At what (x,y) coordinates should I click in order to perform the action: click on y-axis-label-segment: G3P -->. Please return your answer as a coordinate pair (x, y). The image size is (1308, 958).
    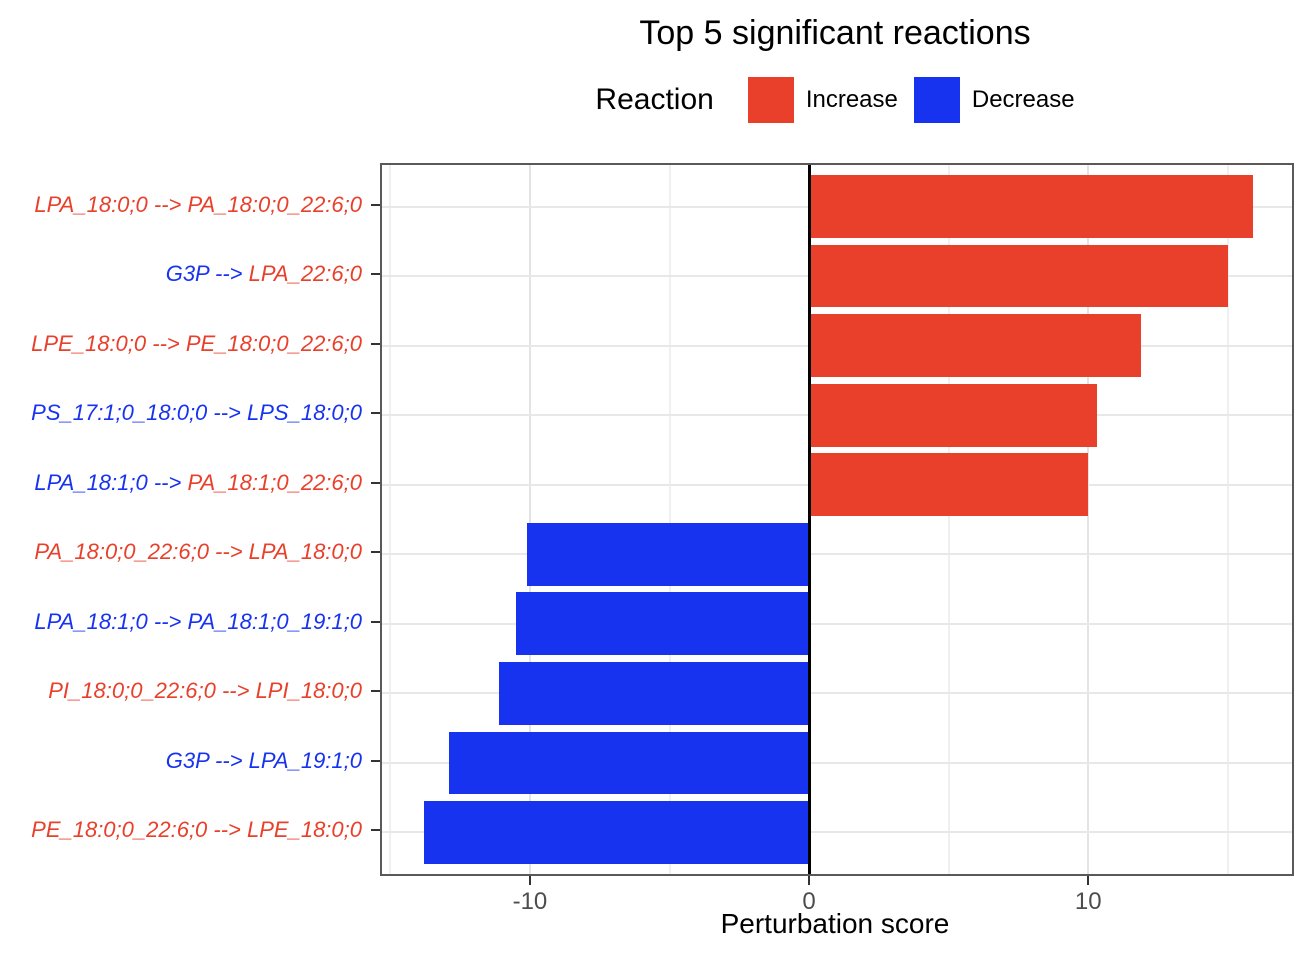
    Looking at the image, I should click on (207, 274).